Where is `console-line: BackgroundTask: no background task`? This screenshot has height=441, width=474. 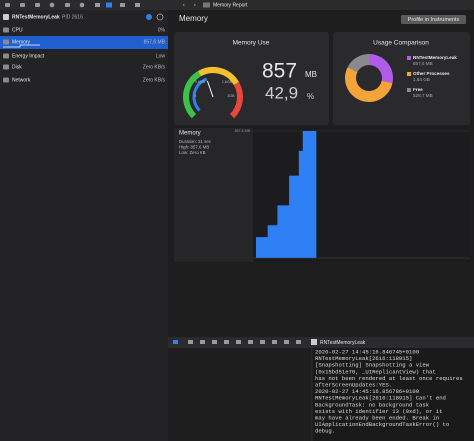
console-line: BackgroundTask: no background task is located at coordinates (372, 404).